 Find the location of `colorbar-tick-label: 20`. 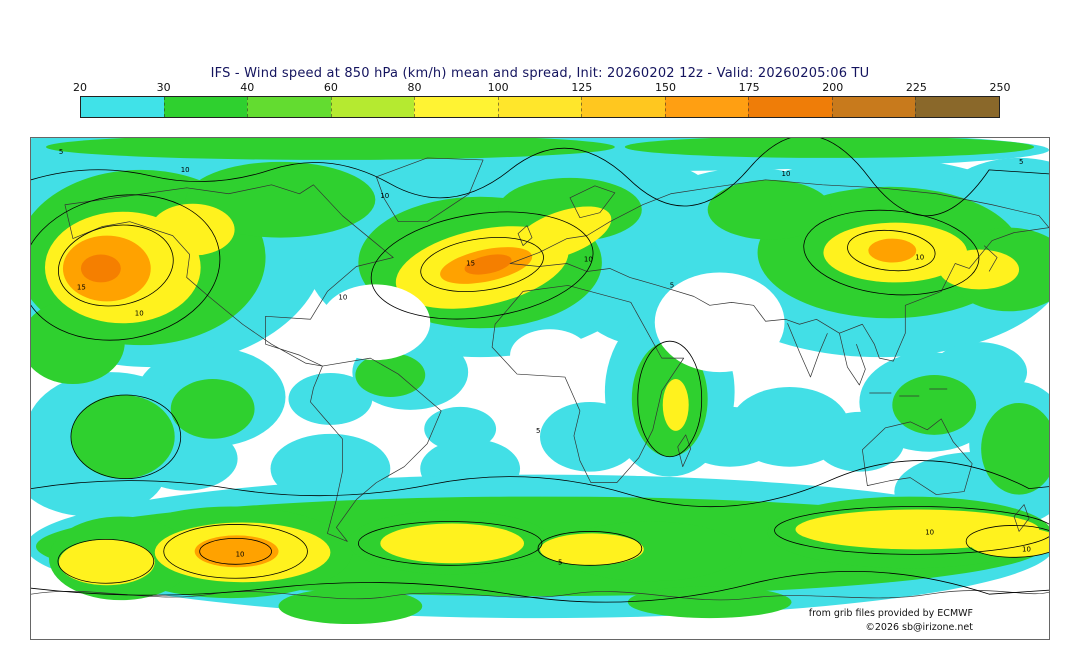

colorbar-tick-label: 20 is located at coordinates (80, 87).